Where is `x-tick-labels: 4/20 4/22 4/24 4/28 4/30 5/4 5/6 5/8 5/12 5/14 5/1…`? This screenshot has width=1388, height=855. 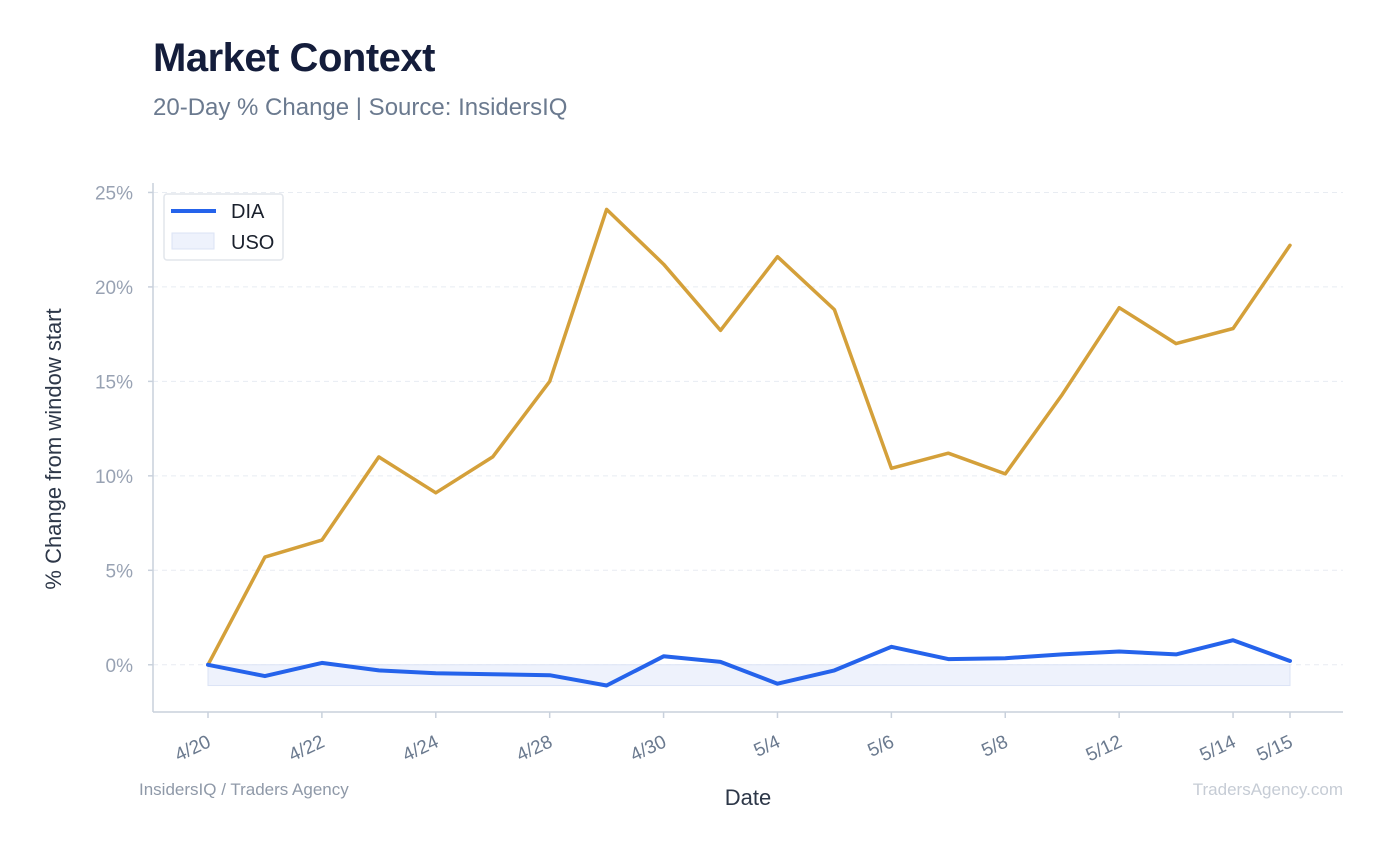
x-tick-labels: 4/20 4/22 4/24 4/28 4/30 5/4 5/6 5/8 5/12 5/14 5/1… is located at coordinates (734, 739).